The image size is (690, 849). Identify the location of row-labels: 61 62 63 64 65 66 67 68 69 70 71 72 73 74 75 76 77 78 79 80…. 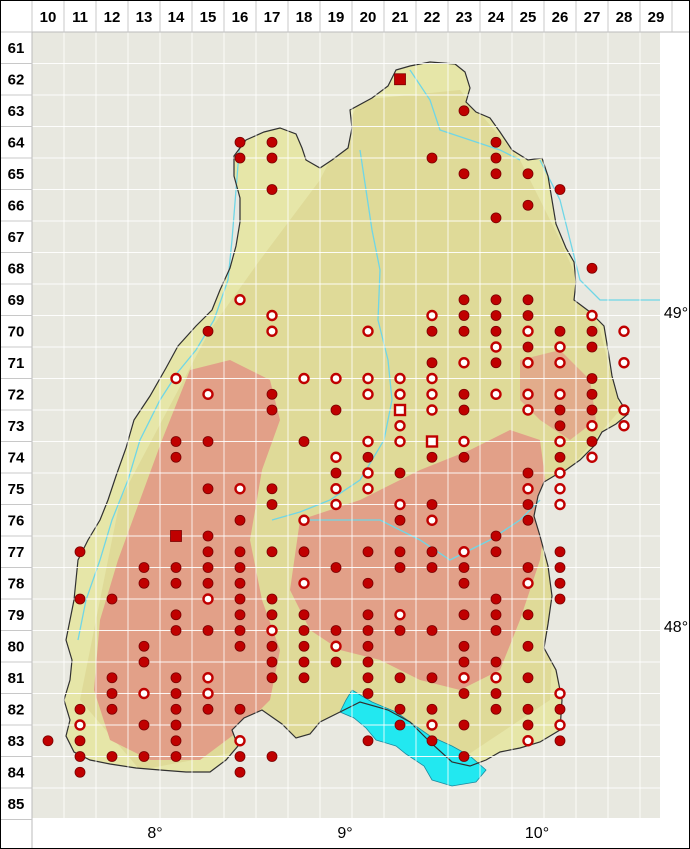
(16, 426).